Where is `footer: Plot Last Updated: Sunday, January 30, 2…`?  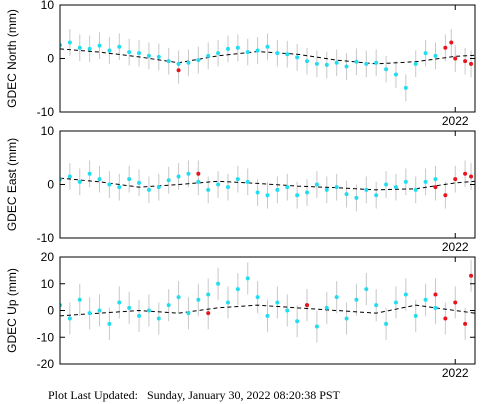 footer: Plot Last Updated: Sunday, January 30, 2… is located at coordinates (194, 395).